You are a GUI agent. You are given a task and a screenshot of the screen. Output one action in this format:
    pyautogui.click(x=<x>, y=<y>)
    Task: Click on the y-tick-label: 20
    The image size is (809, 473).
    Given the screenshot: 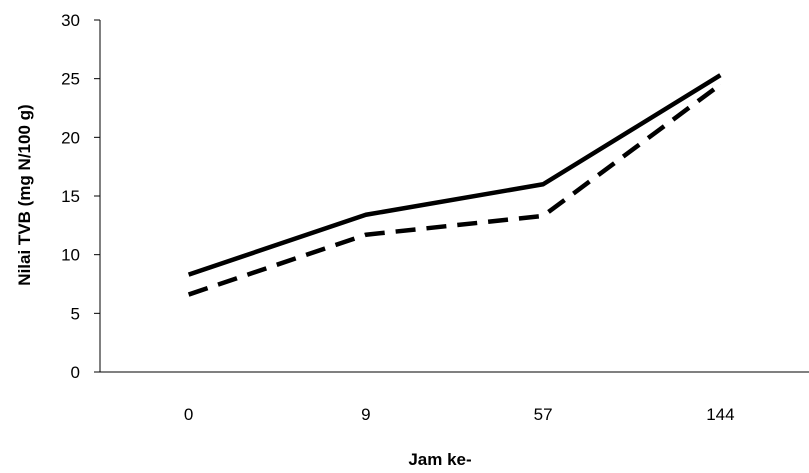 What is the action you would take?
    pyautogui.click(x=70, y=137)
    